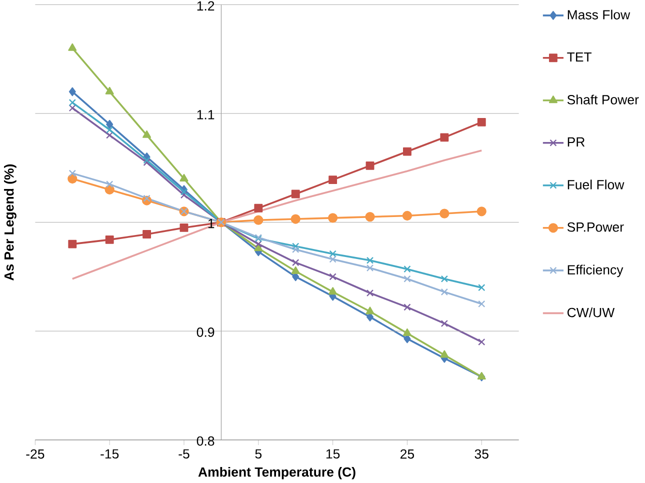  What do you see at coordinates (205, 115) in the screenshot?
I see `y-tick-label: 1.1` at bounding box center [205, 115].